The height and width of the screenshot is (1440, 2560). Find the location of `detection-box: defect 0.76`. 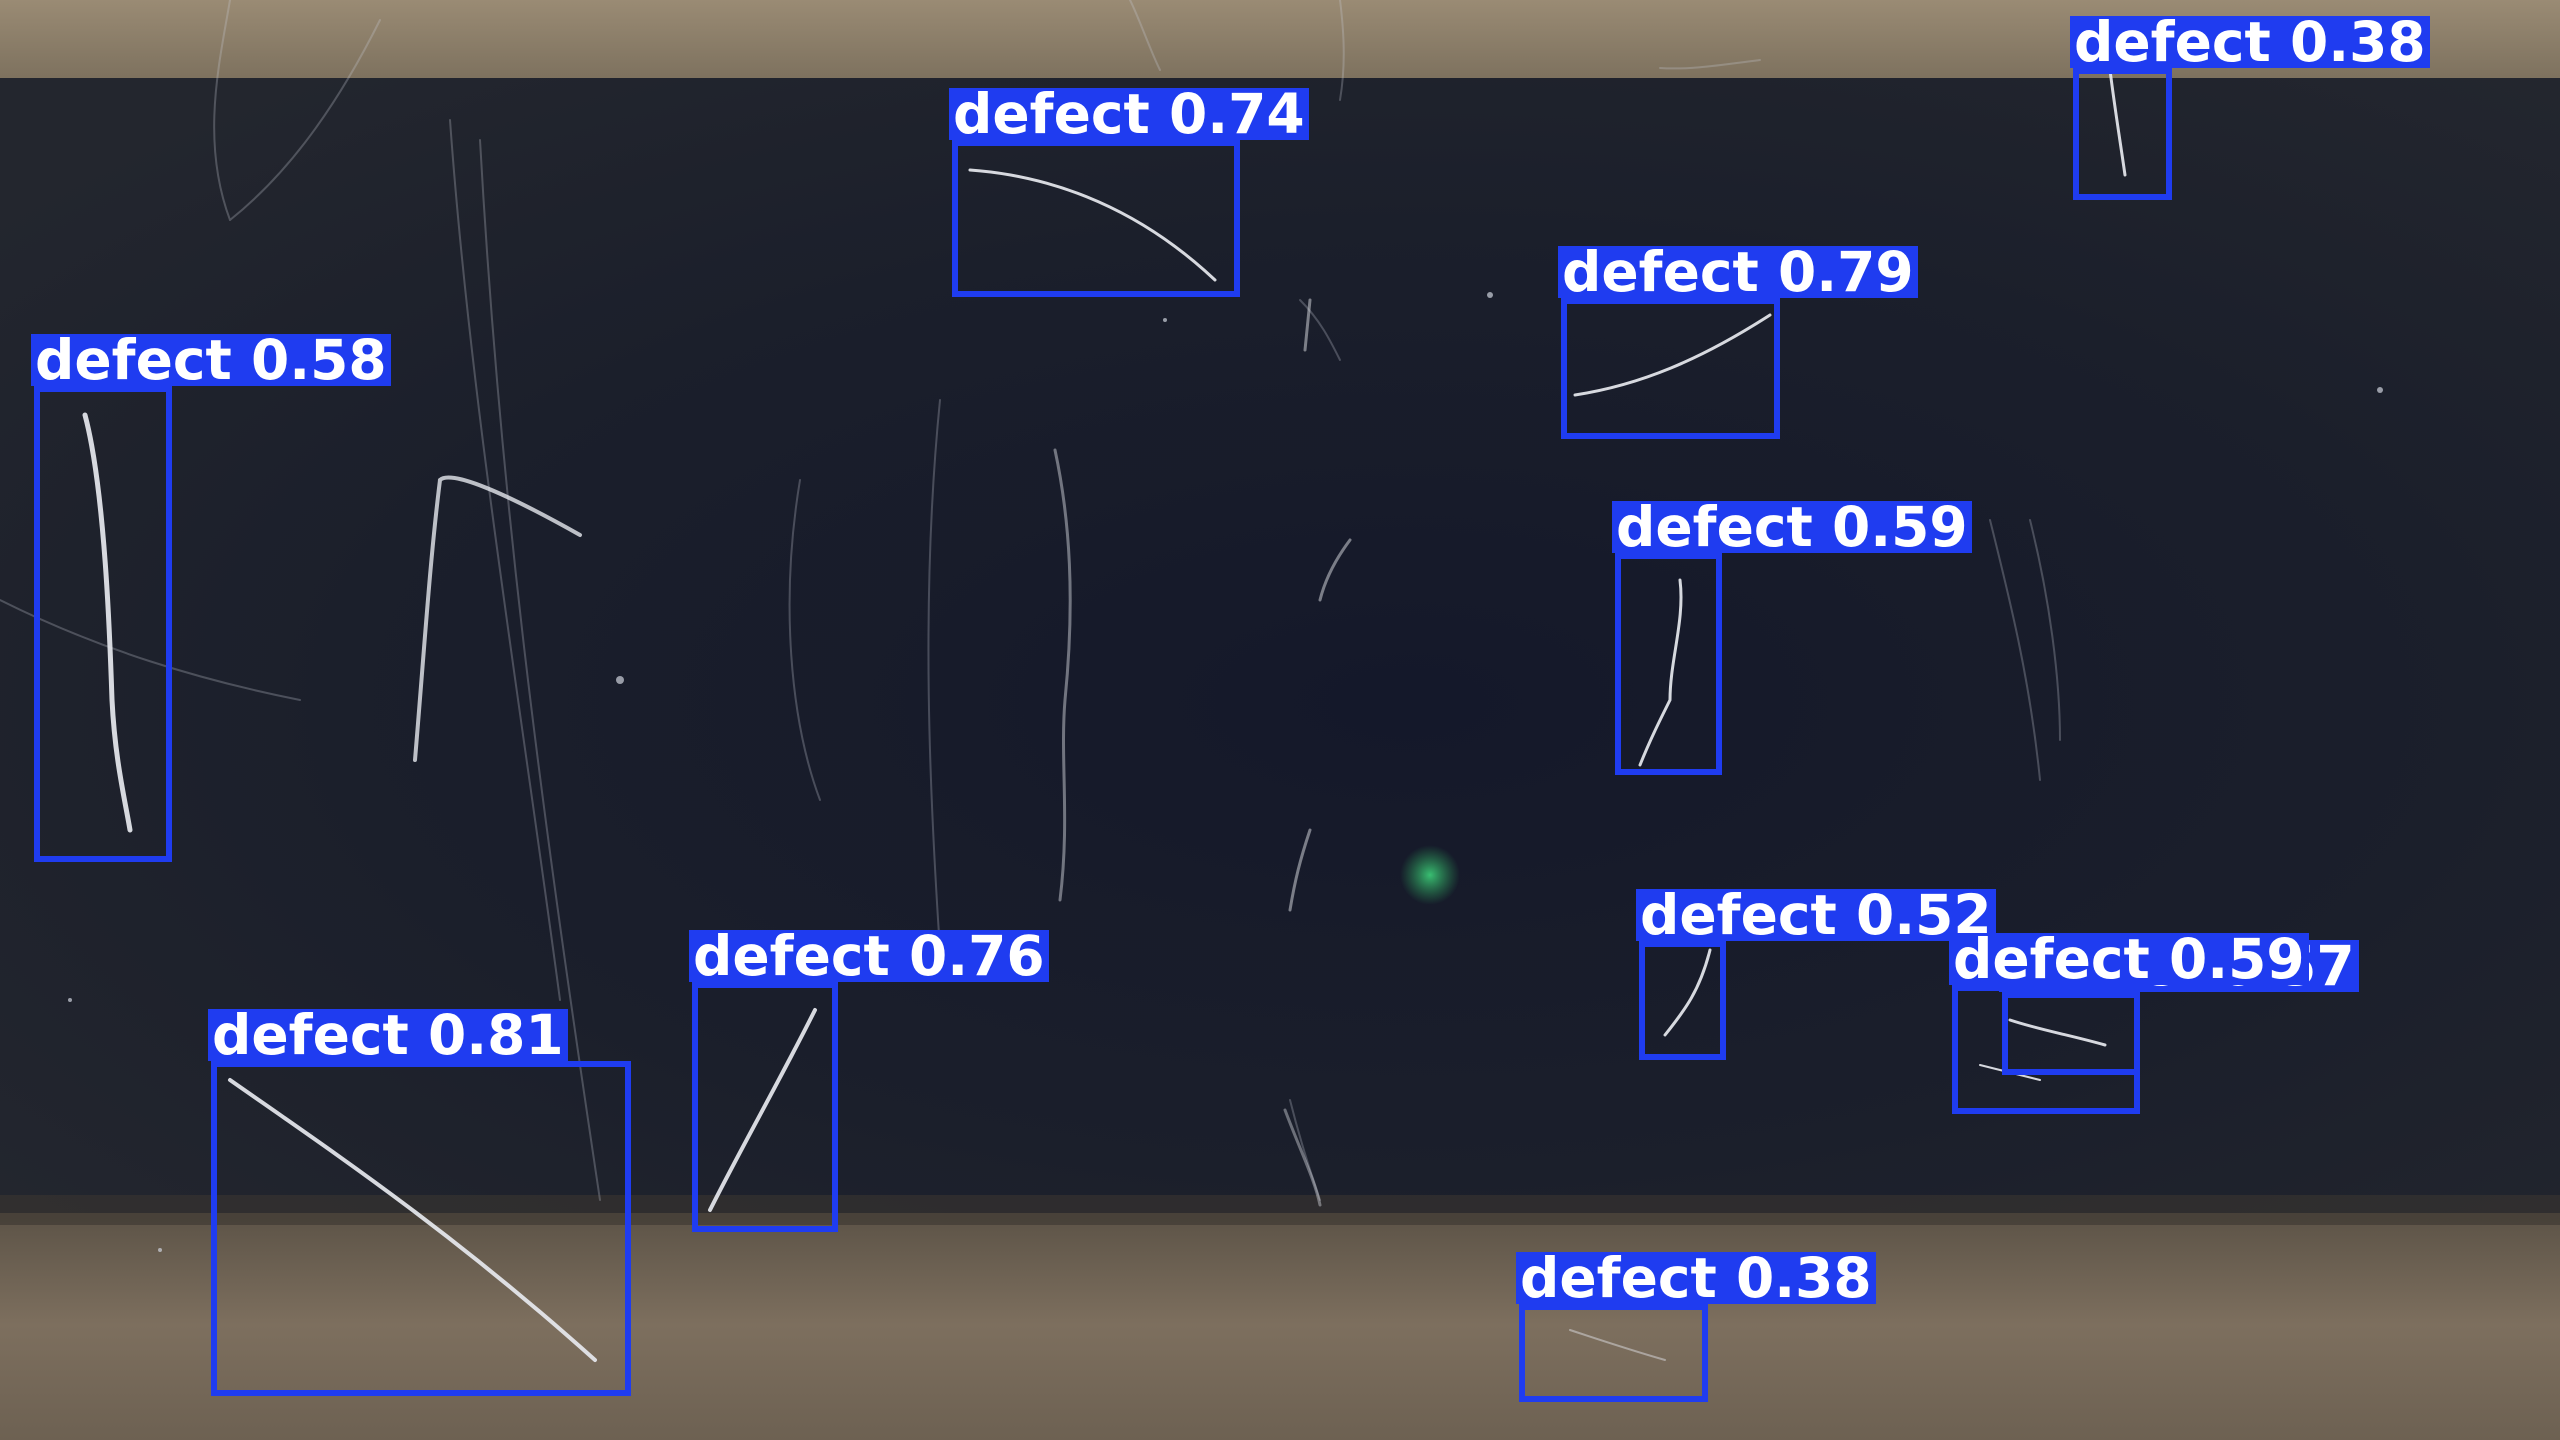

detection-box: defect 0.76 is located at coordinates (869, 1080).